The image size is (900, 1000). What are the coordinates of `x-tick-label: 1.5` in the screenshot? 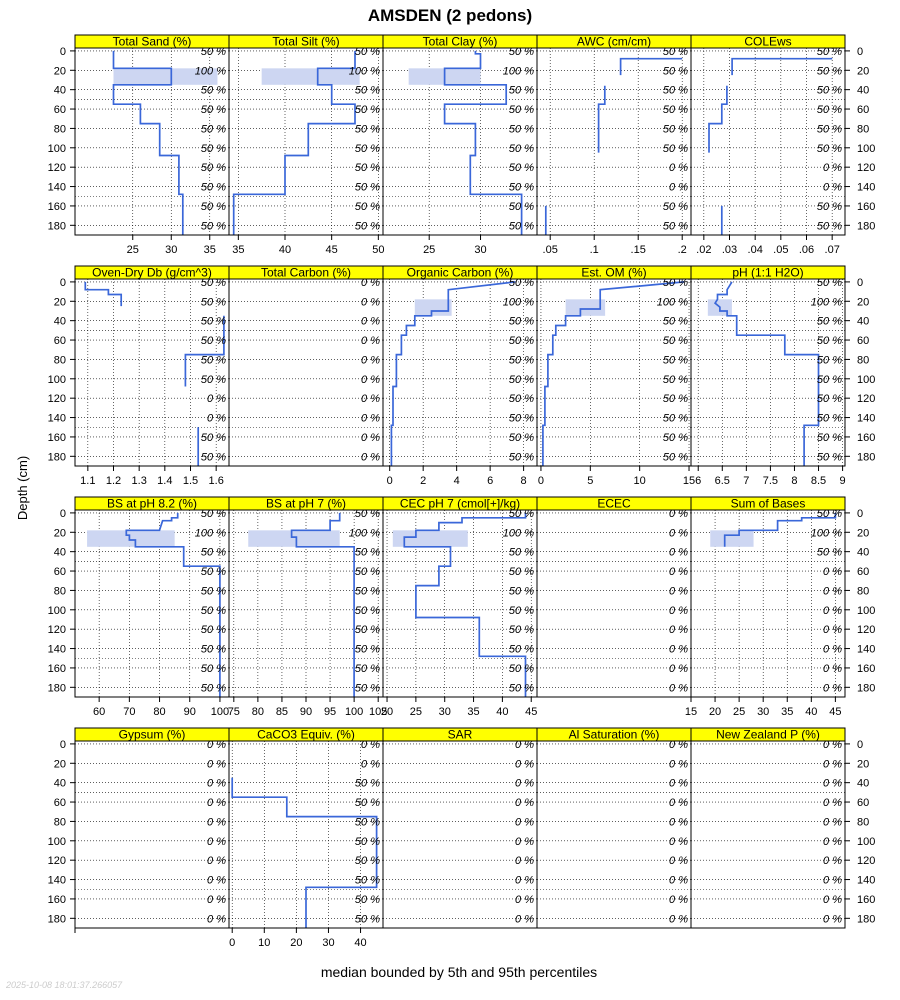 It's located at (190, 481).